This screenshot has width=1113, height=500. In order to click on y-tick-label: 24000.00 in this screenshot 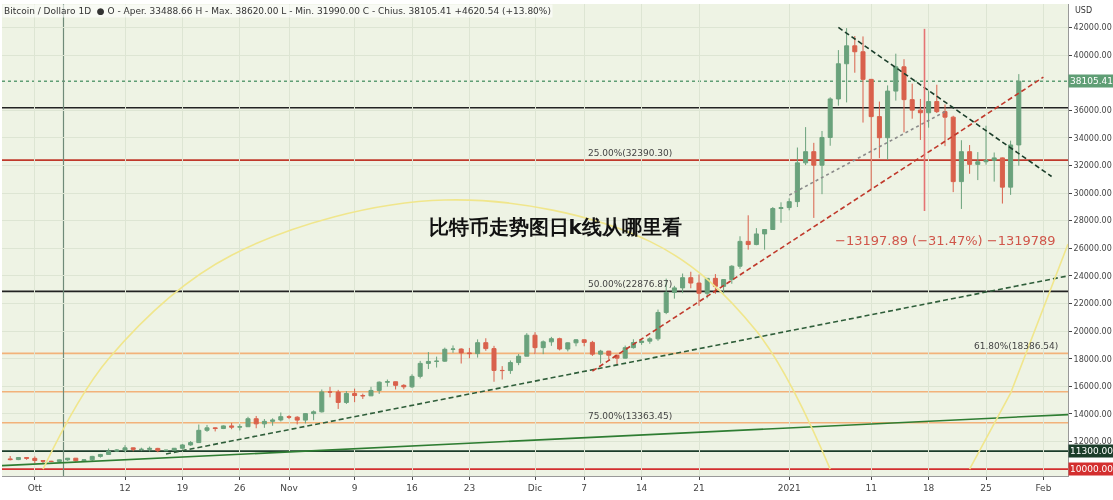, I will do `click(1092, 276)`.